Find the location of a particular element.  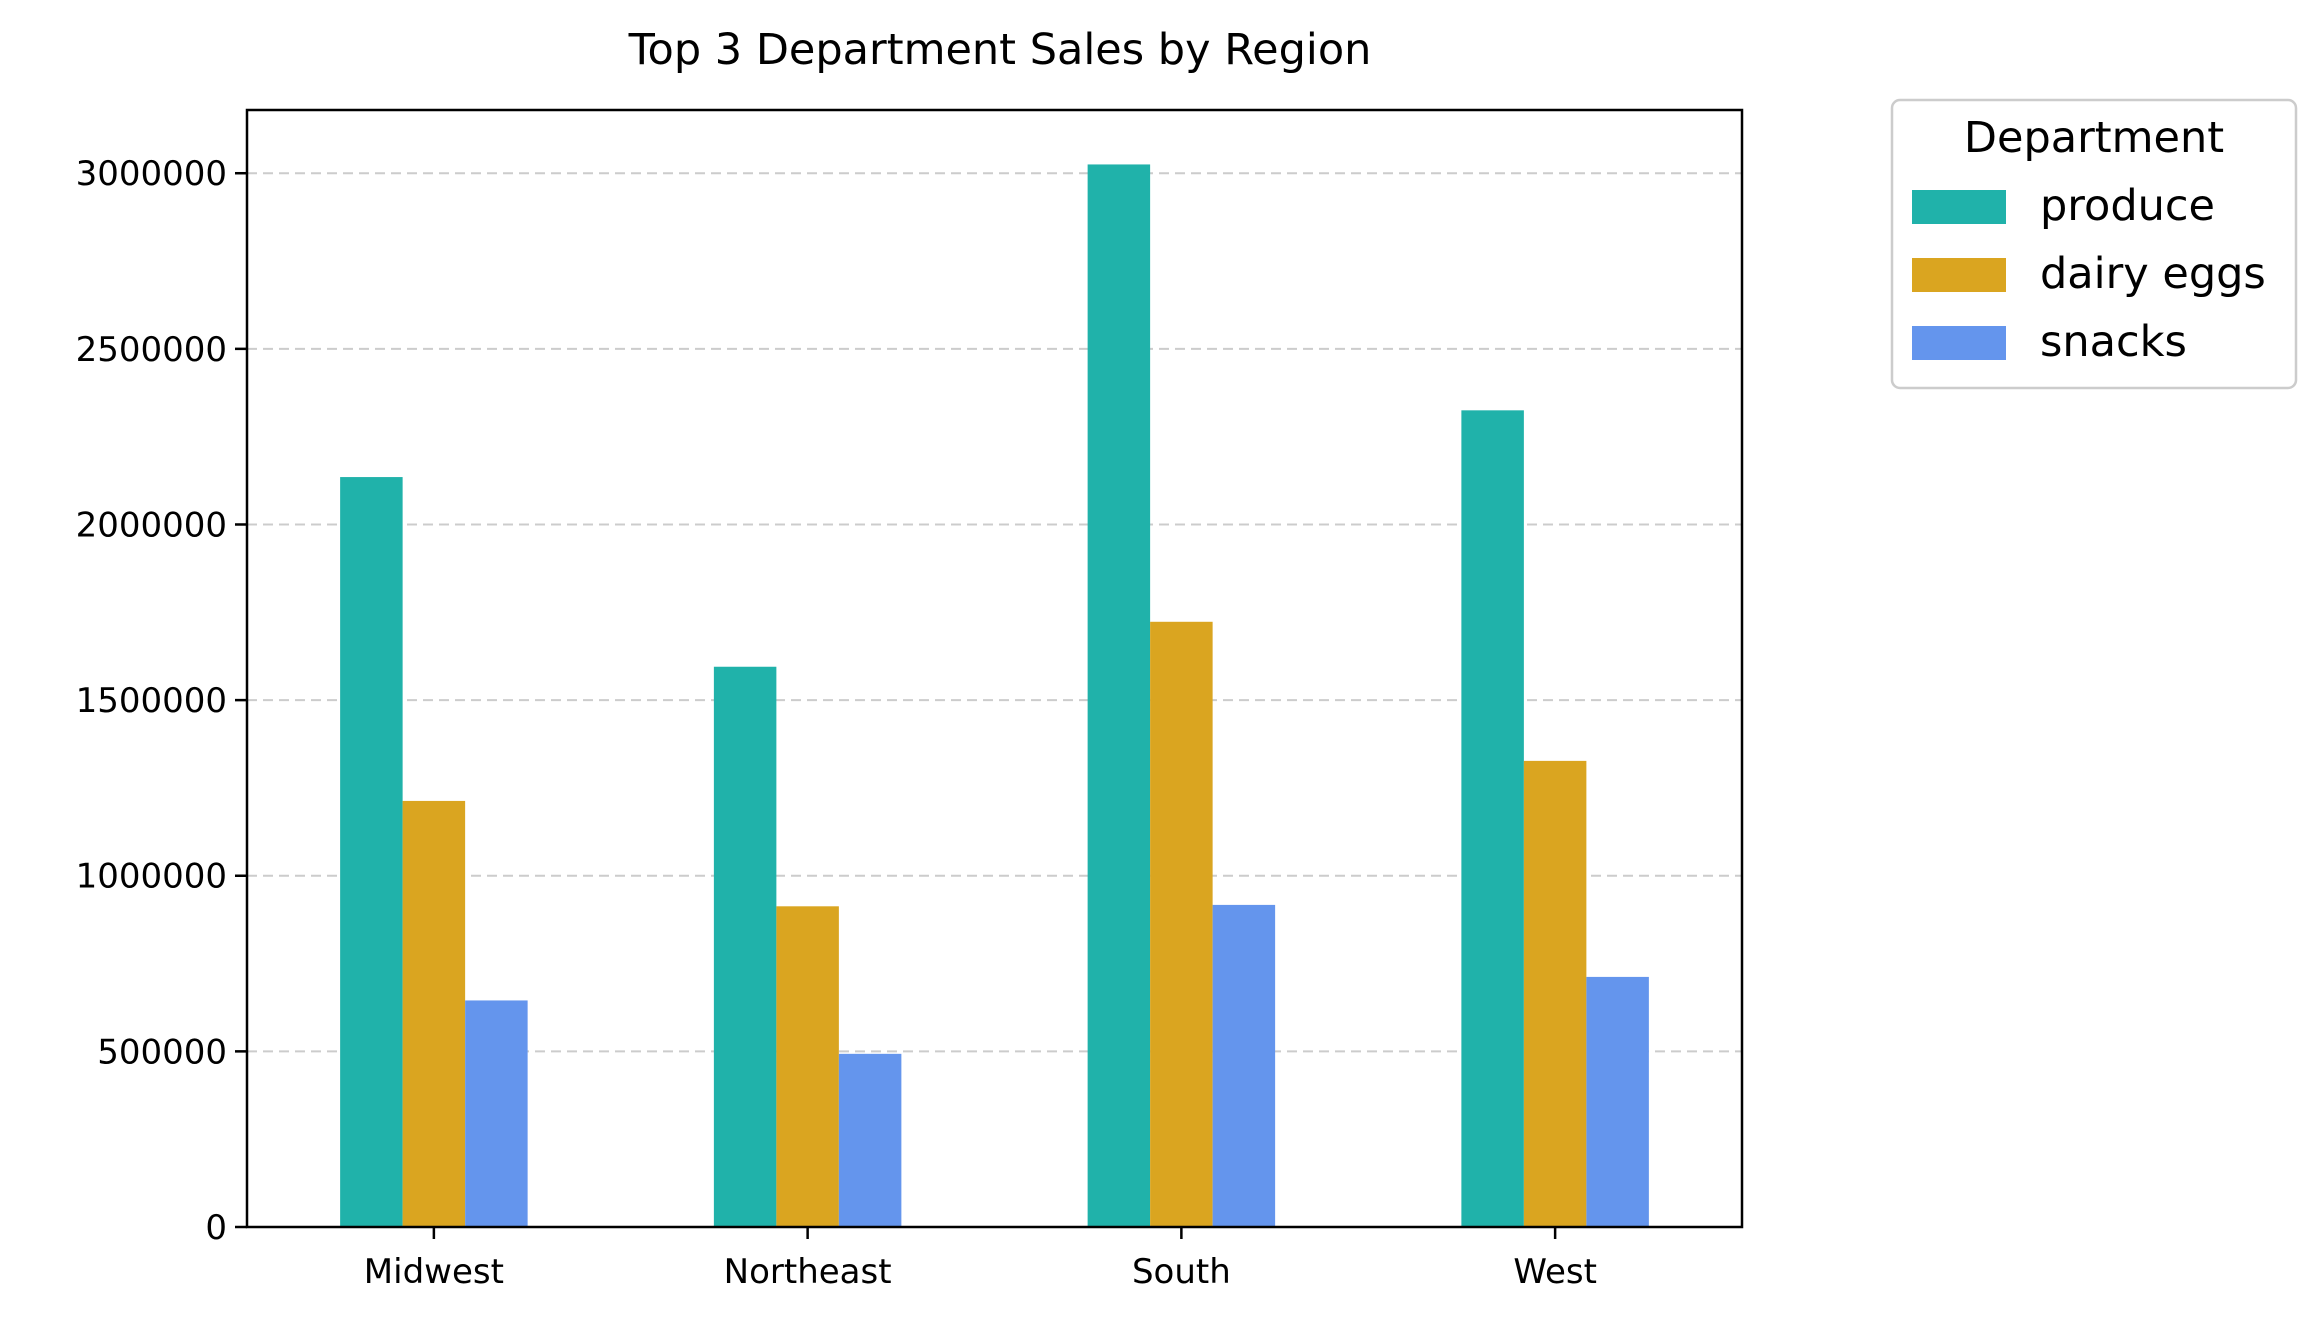

bar-produce-midwest is located at coordinates (371, 852).